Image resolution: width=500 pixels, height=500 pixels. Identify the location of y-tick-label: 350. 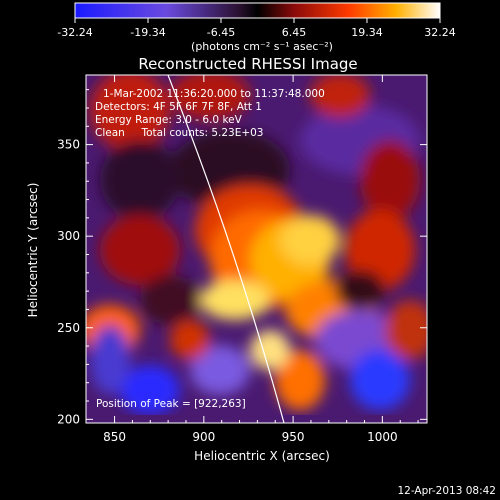
(68, 145).